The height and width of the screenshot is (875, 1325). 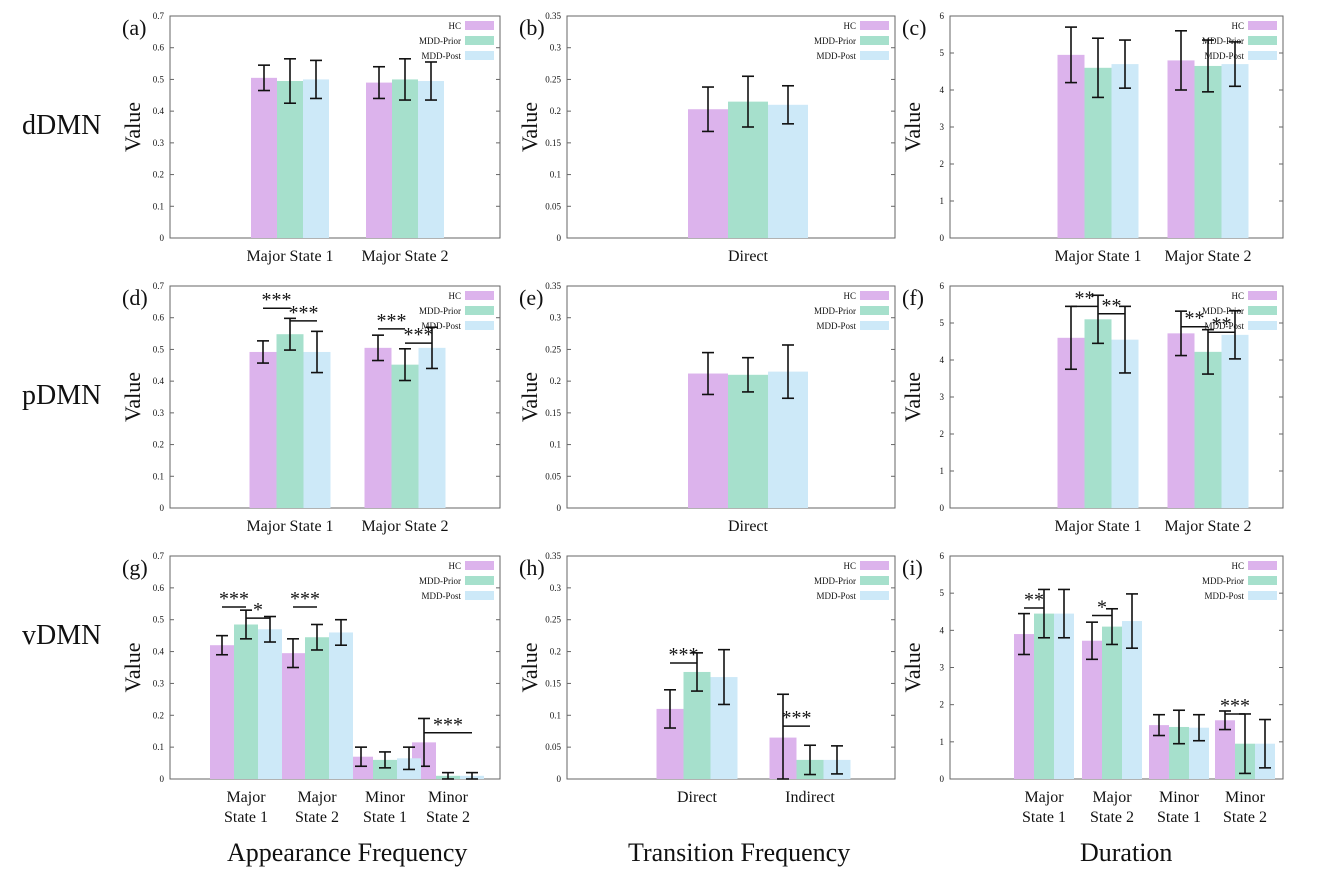 What do you see at coordinates (849, 296) in the screenshot?
I see `panel-e-legend-label: HC` at bounding box center [849, 296].